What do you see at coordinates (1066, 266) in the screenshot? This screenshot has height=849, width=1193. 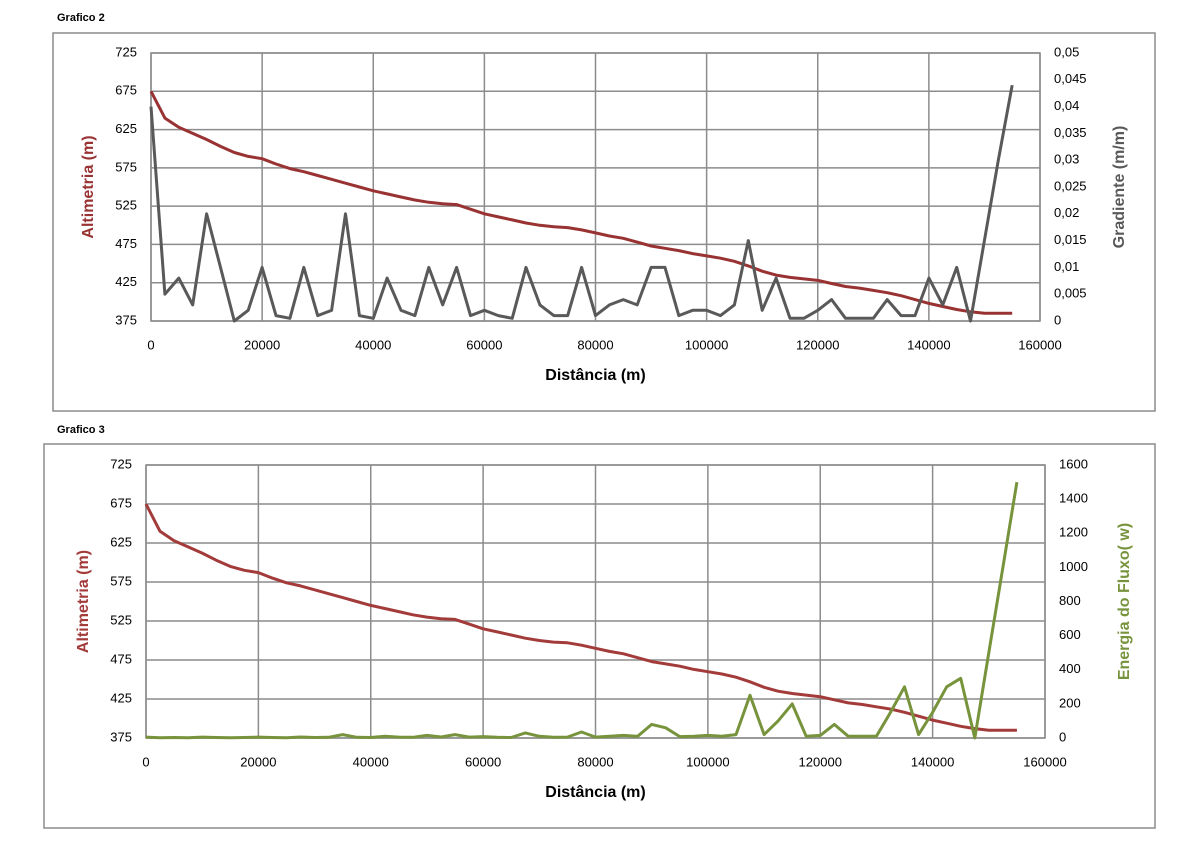 I see `y2-tick-label: 0,01` at bounding box center [1066, 266].